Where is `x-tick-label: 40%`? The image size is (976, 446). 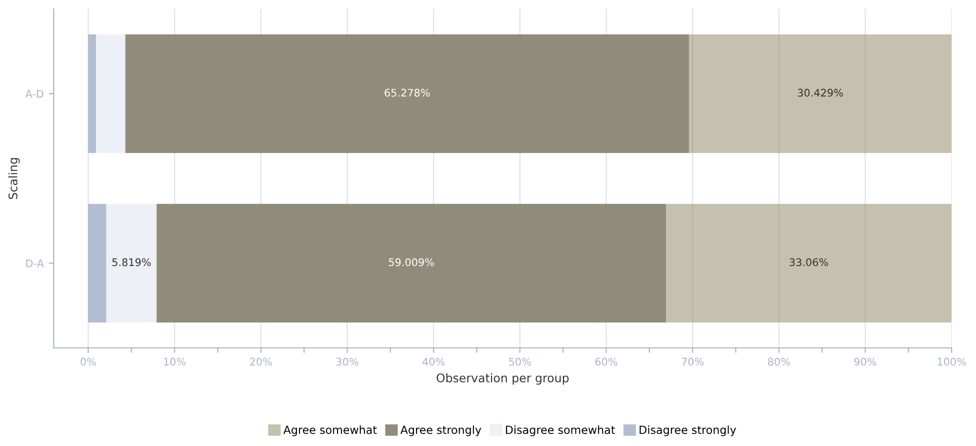
x-tick-label: 40% is located at coordinates (433, 362).